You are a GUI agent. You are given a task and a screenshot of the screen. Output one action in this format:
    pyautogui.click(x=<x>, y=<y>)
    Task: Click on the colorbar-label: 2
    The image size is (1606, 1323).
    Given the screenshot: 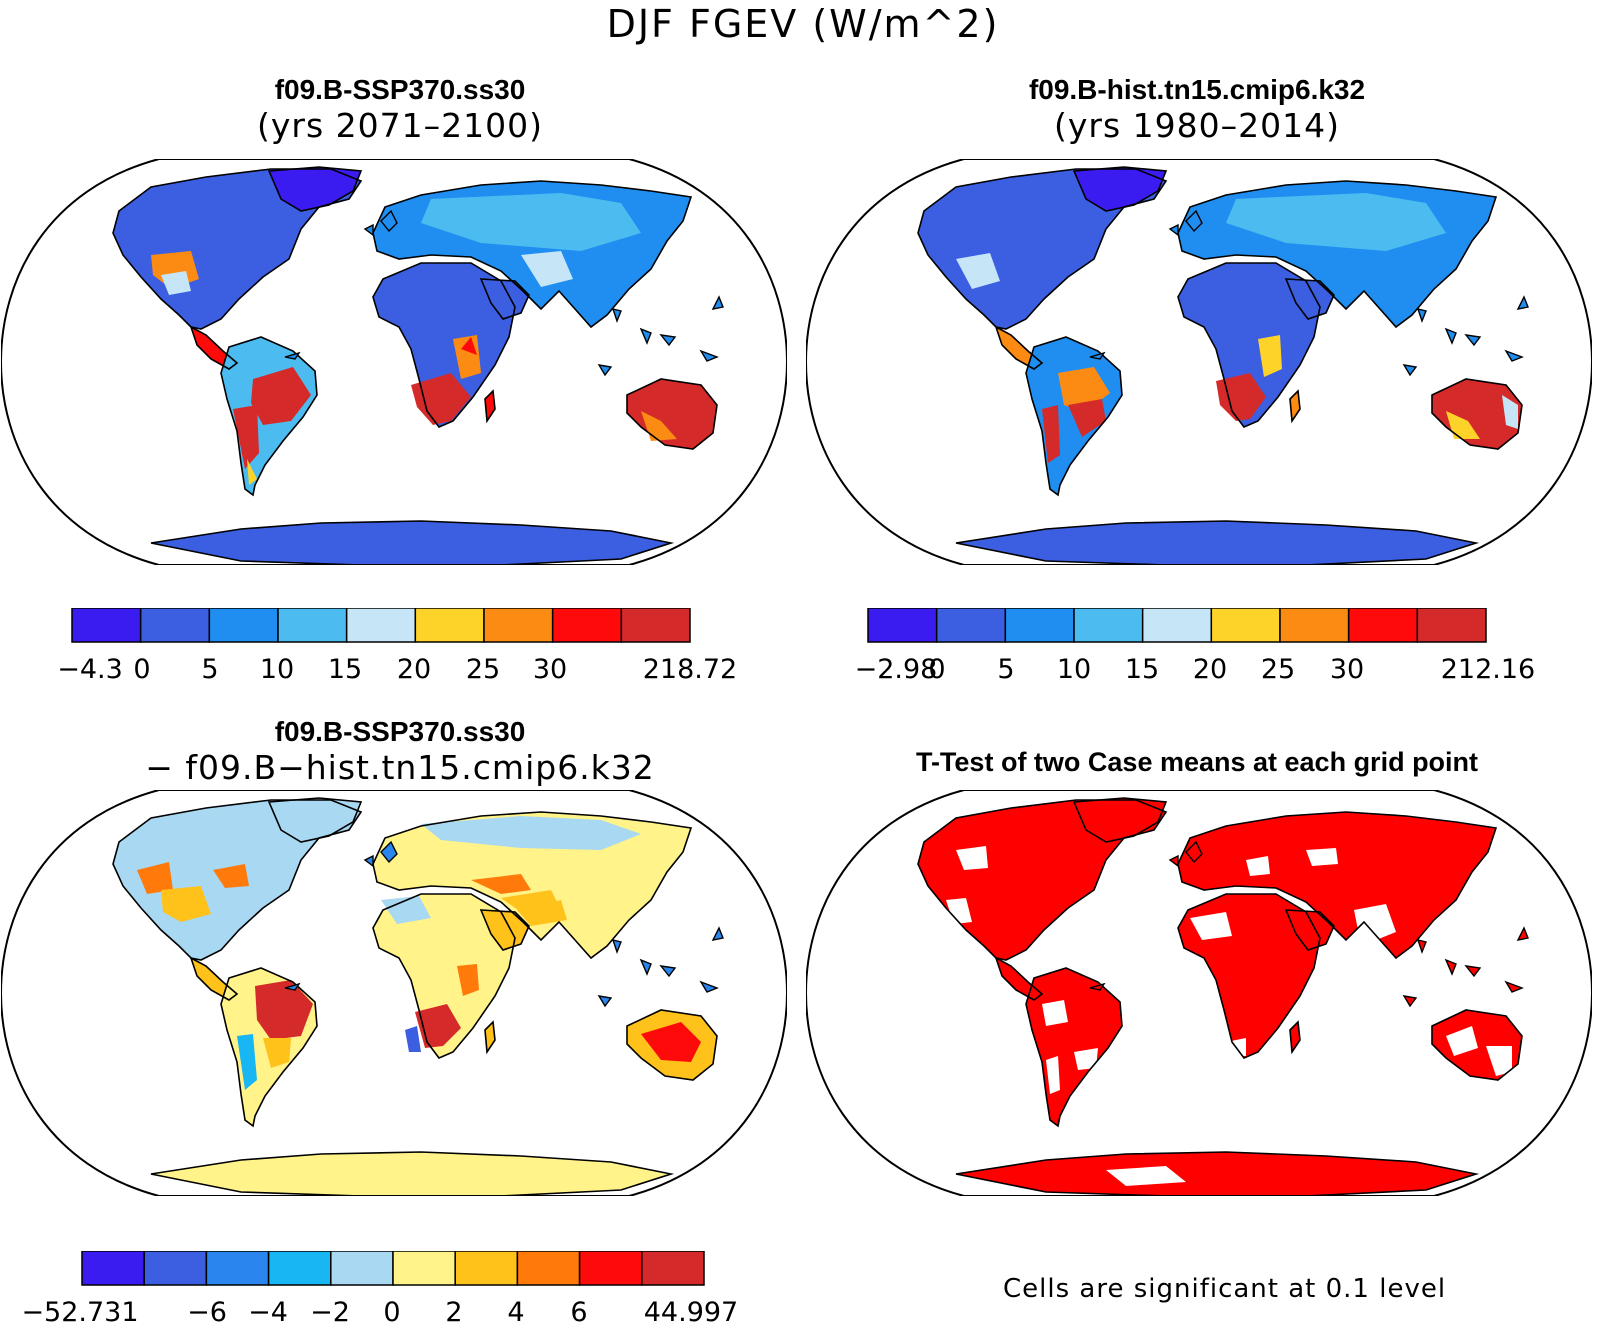 What is the action you would take?
    pyautogui.click(x=453, y=1310)
    